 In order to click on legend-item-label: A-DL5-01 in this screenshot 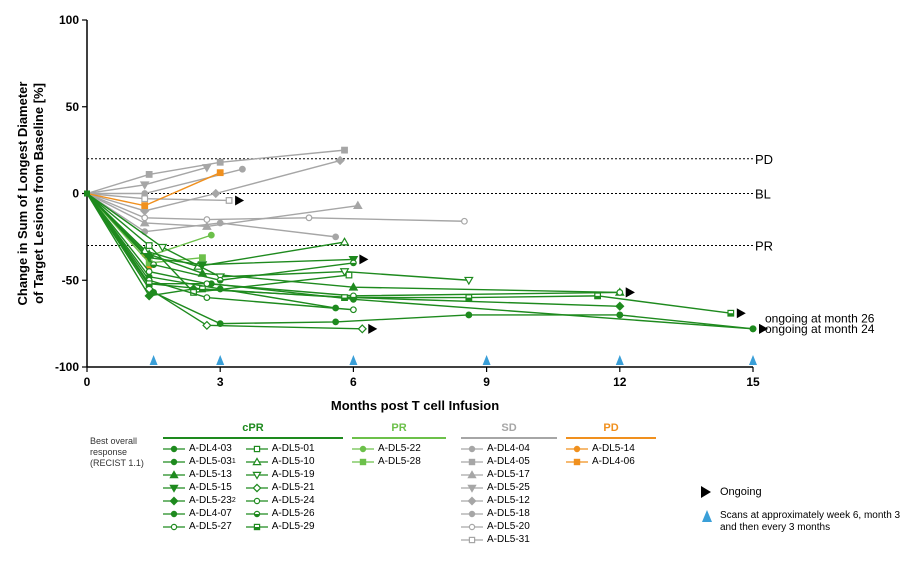, I will do `click(293, 448)`.